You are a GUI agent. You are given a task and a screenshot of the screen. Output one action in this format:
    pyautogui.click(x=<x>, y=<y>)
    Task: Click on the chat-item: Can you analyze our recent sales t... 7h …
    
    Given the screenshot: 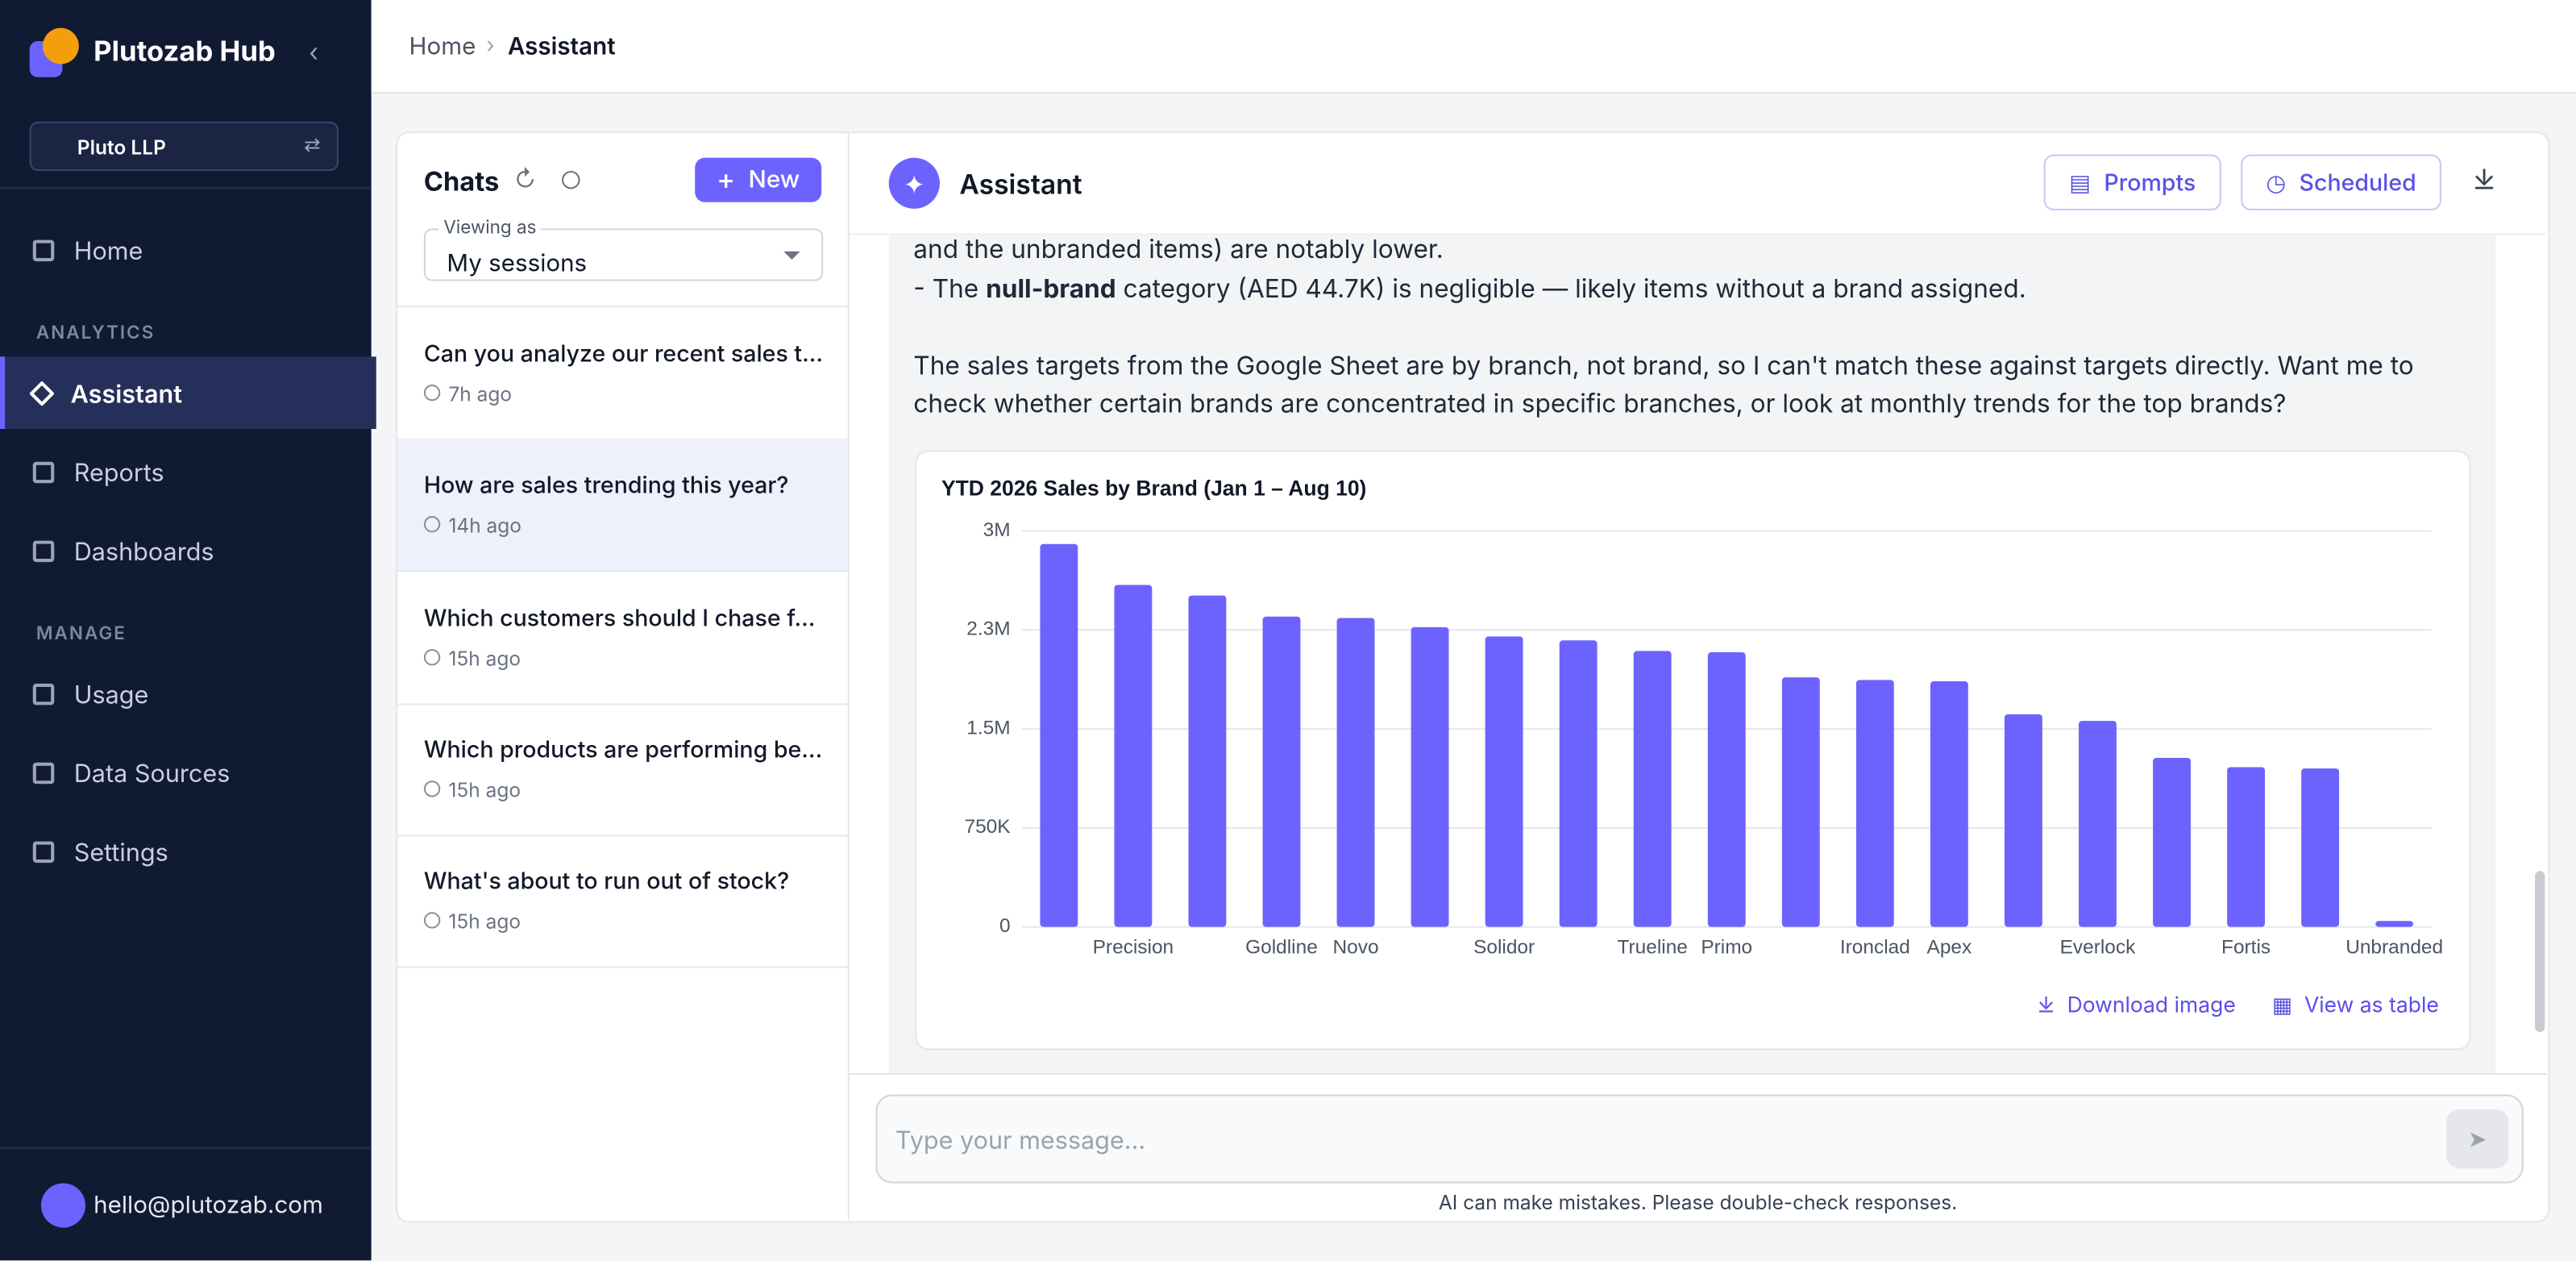 What is the action you would take?
    pyautogui.click(x=622, y=374)
    